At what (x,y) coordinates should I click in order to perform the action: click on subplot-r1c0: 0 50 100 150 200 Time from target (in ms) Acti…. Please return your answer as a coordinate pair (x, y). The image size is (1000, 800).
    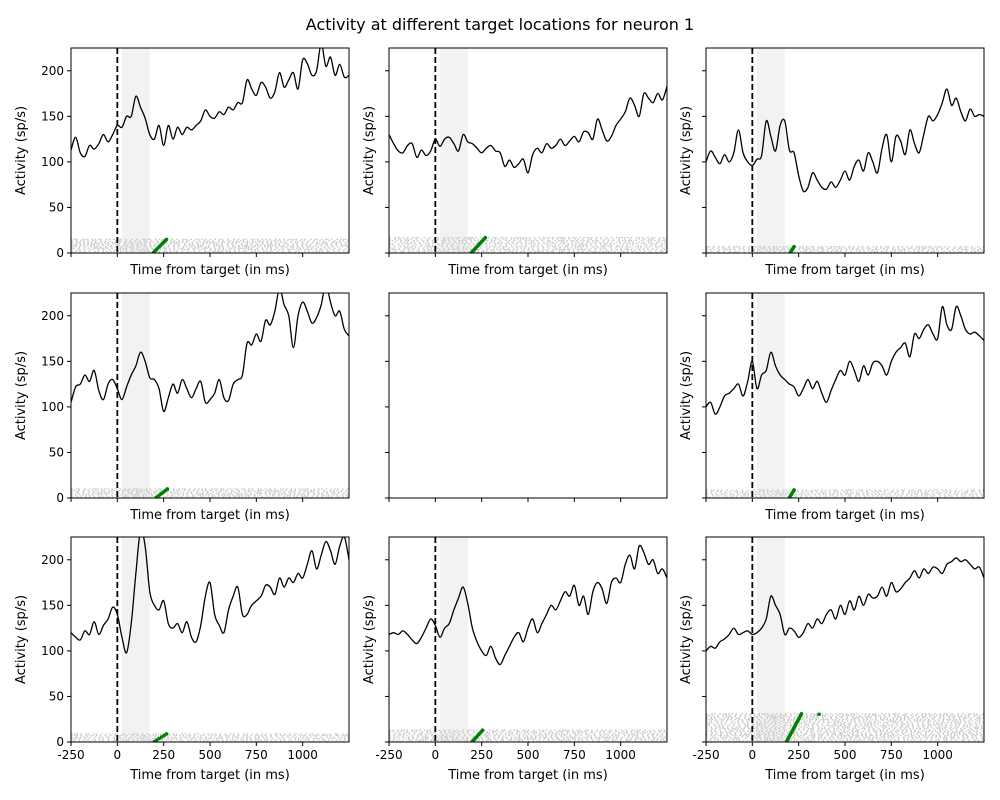
    Looking at the image, I should click on (182, 407).